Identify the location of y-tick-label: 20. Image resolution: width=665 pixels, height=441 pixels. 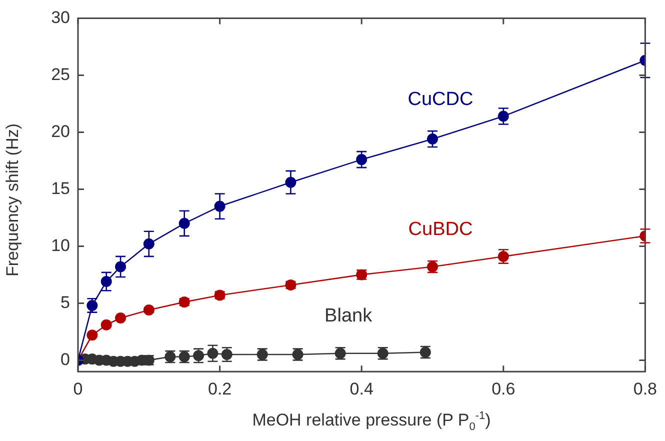
(60, 131).